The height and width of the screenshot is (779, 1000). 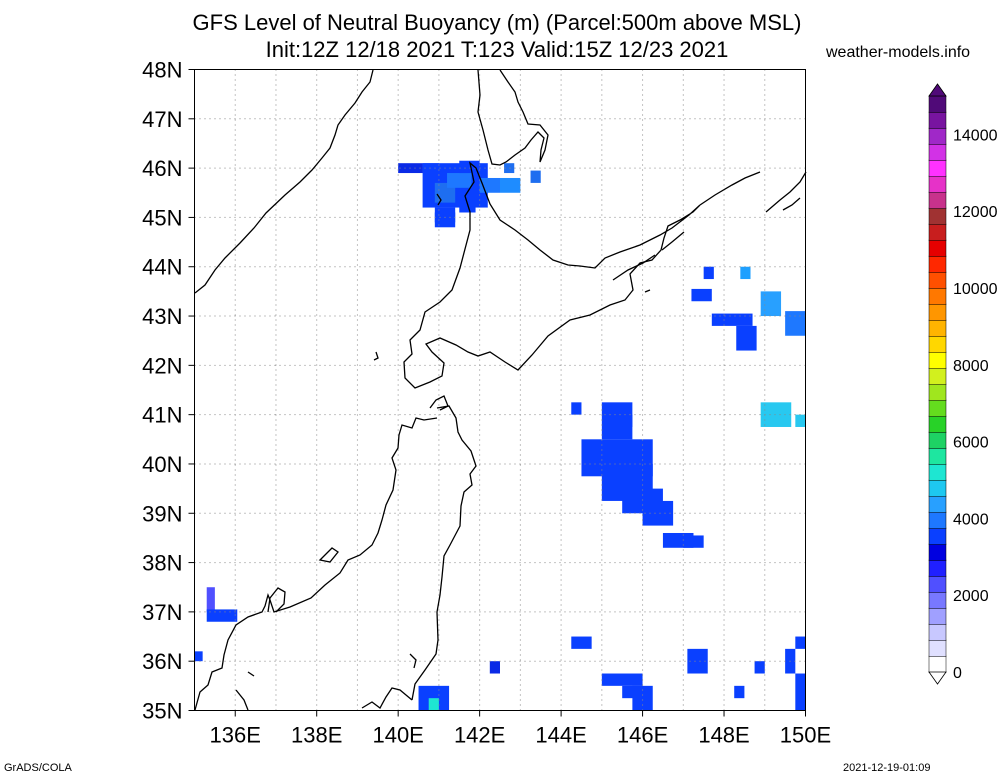 What do you see at coordinates (723, 735) in the screenshot?
I see `lon-tick-label: 148E` at bounding box center [723, 735].